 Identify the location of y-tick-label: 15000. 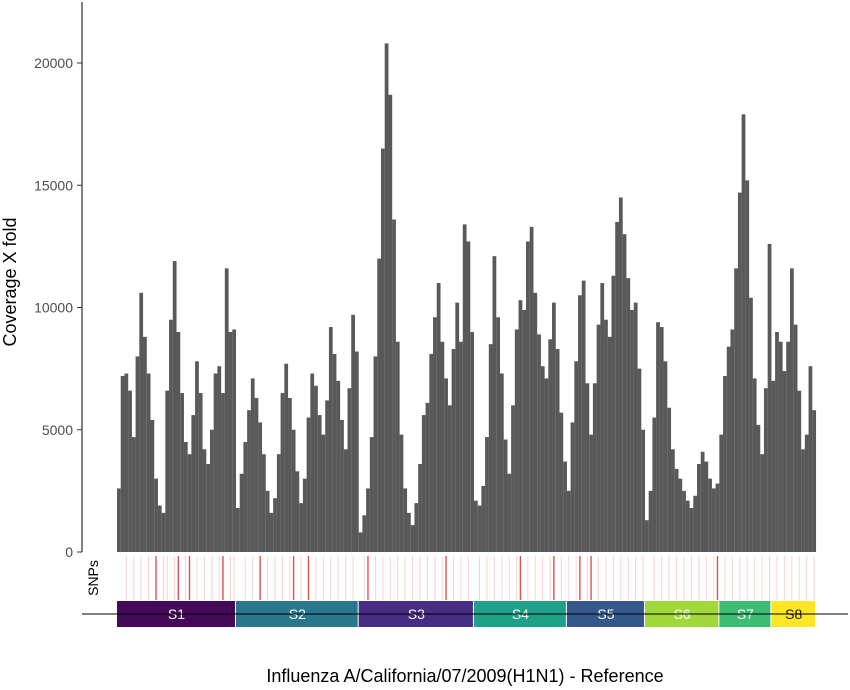
(53, 185).